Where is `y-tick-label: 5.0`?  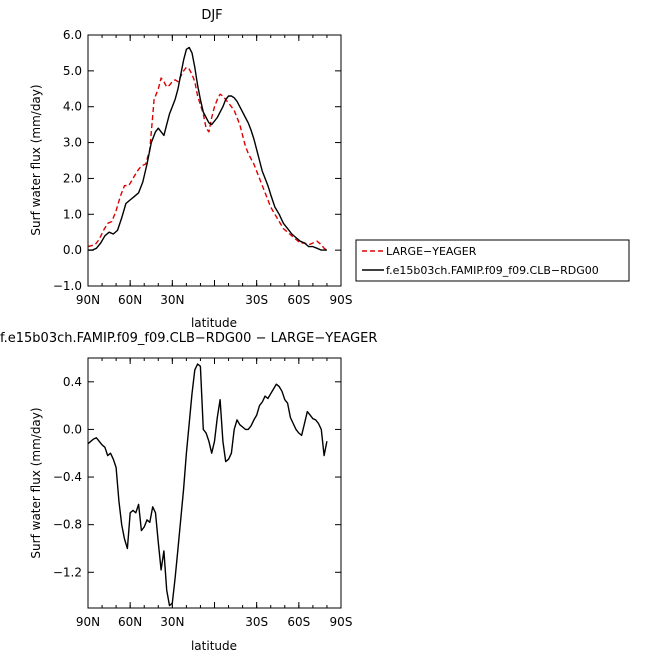
y-tick-label: 5.0 is located at coordinates (72, 71).